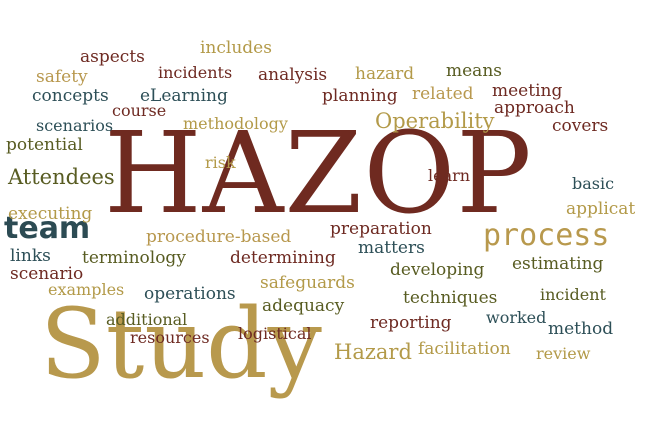 Image resolution: width=645 pixels, height=427 pixels. Describe the element at coordinates (303, 306) in the screenshot. I see `word-adequacy: adequacy` at that location.